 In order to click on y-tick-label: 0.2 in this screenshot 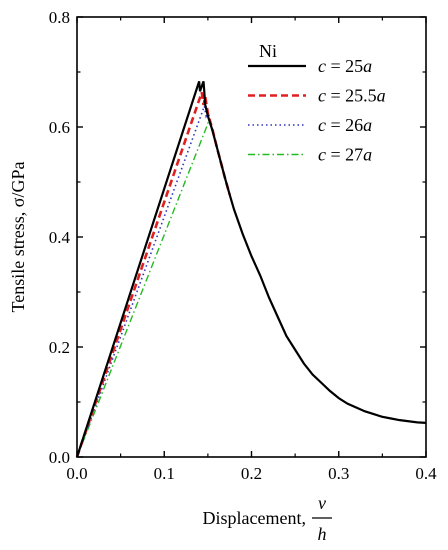, I will do `click(59, 347)`.